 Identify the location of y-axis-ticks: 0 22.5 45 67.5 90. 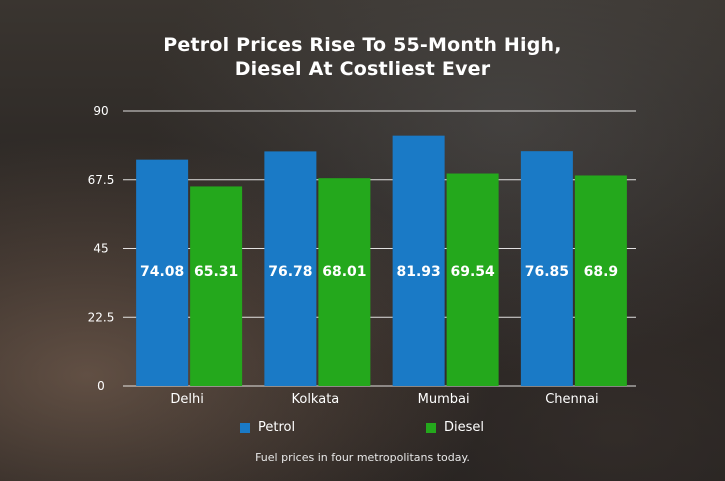
(101, 248).